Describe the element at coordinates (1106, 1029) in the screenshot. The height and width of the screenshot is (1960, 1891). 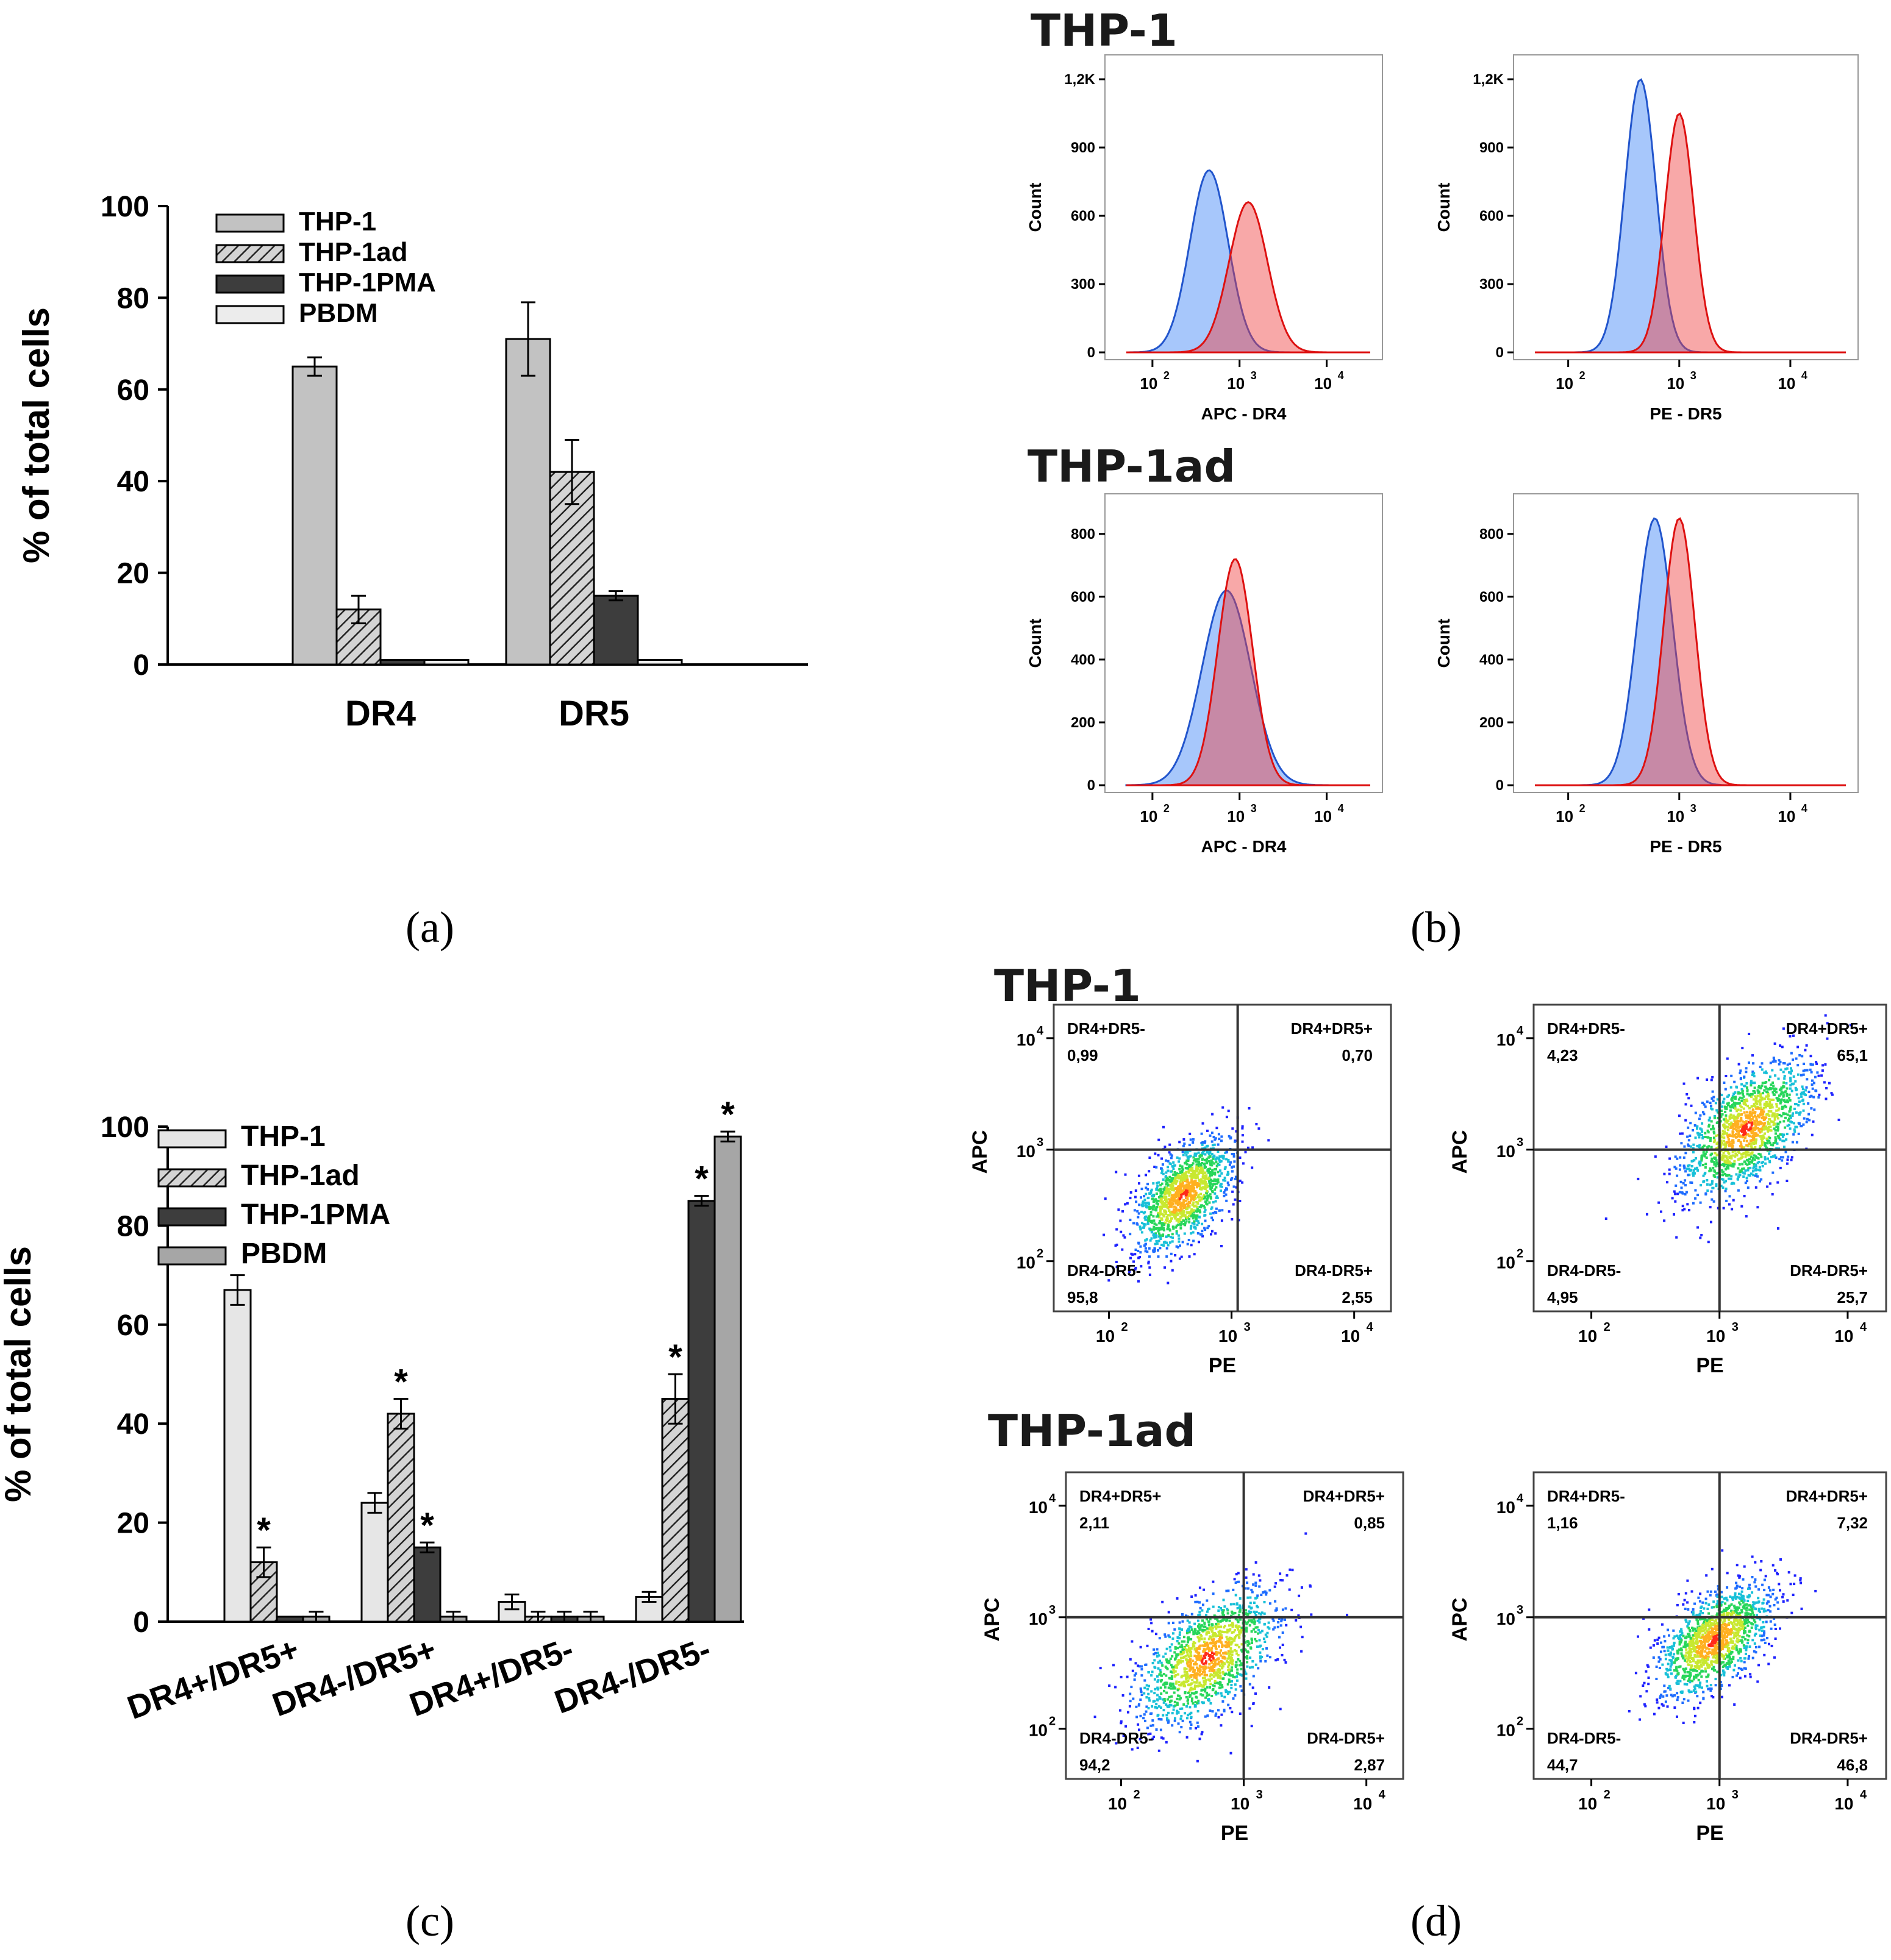
I see `quadrant-ul-name: DR4+DR5-` at that location.